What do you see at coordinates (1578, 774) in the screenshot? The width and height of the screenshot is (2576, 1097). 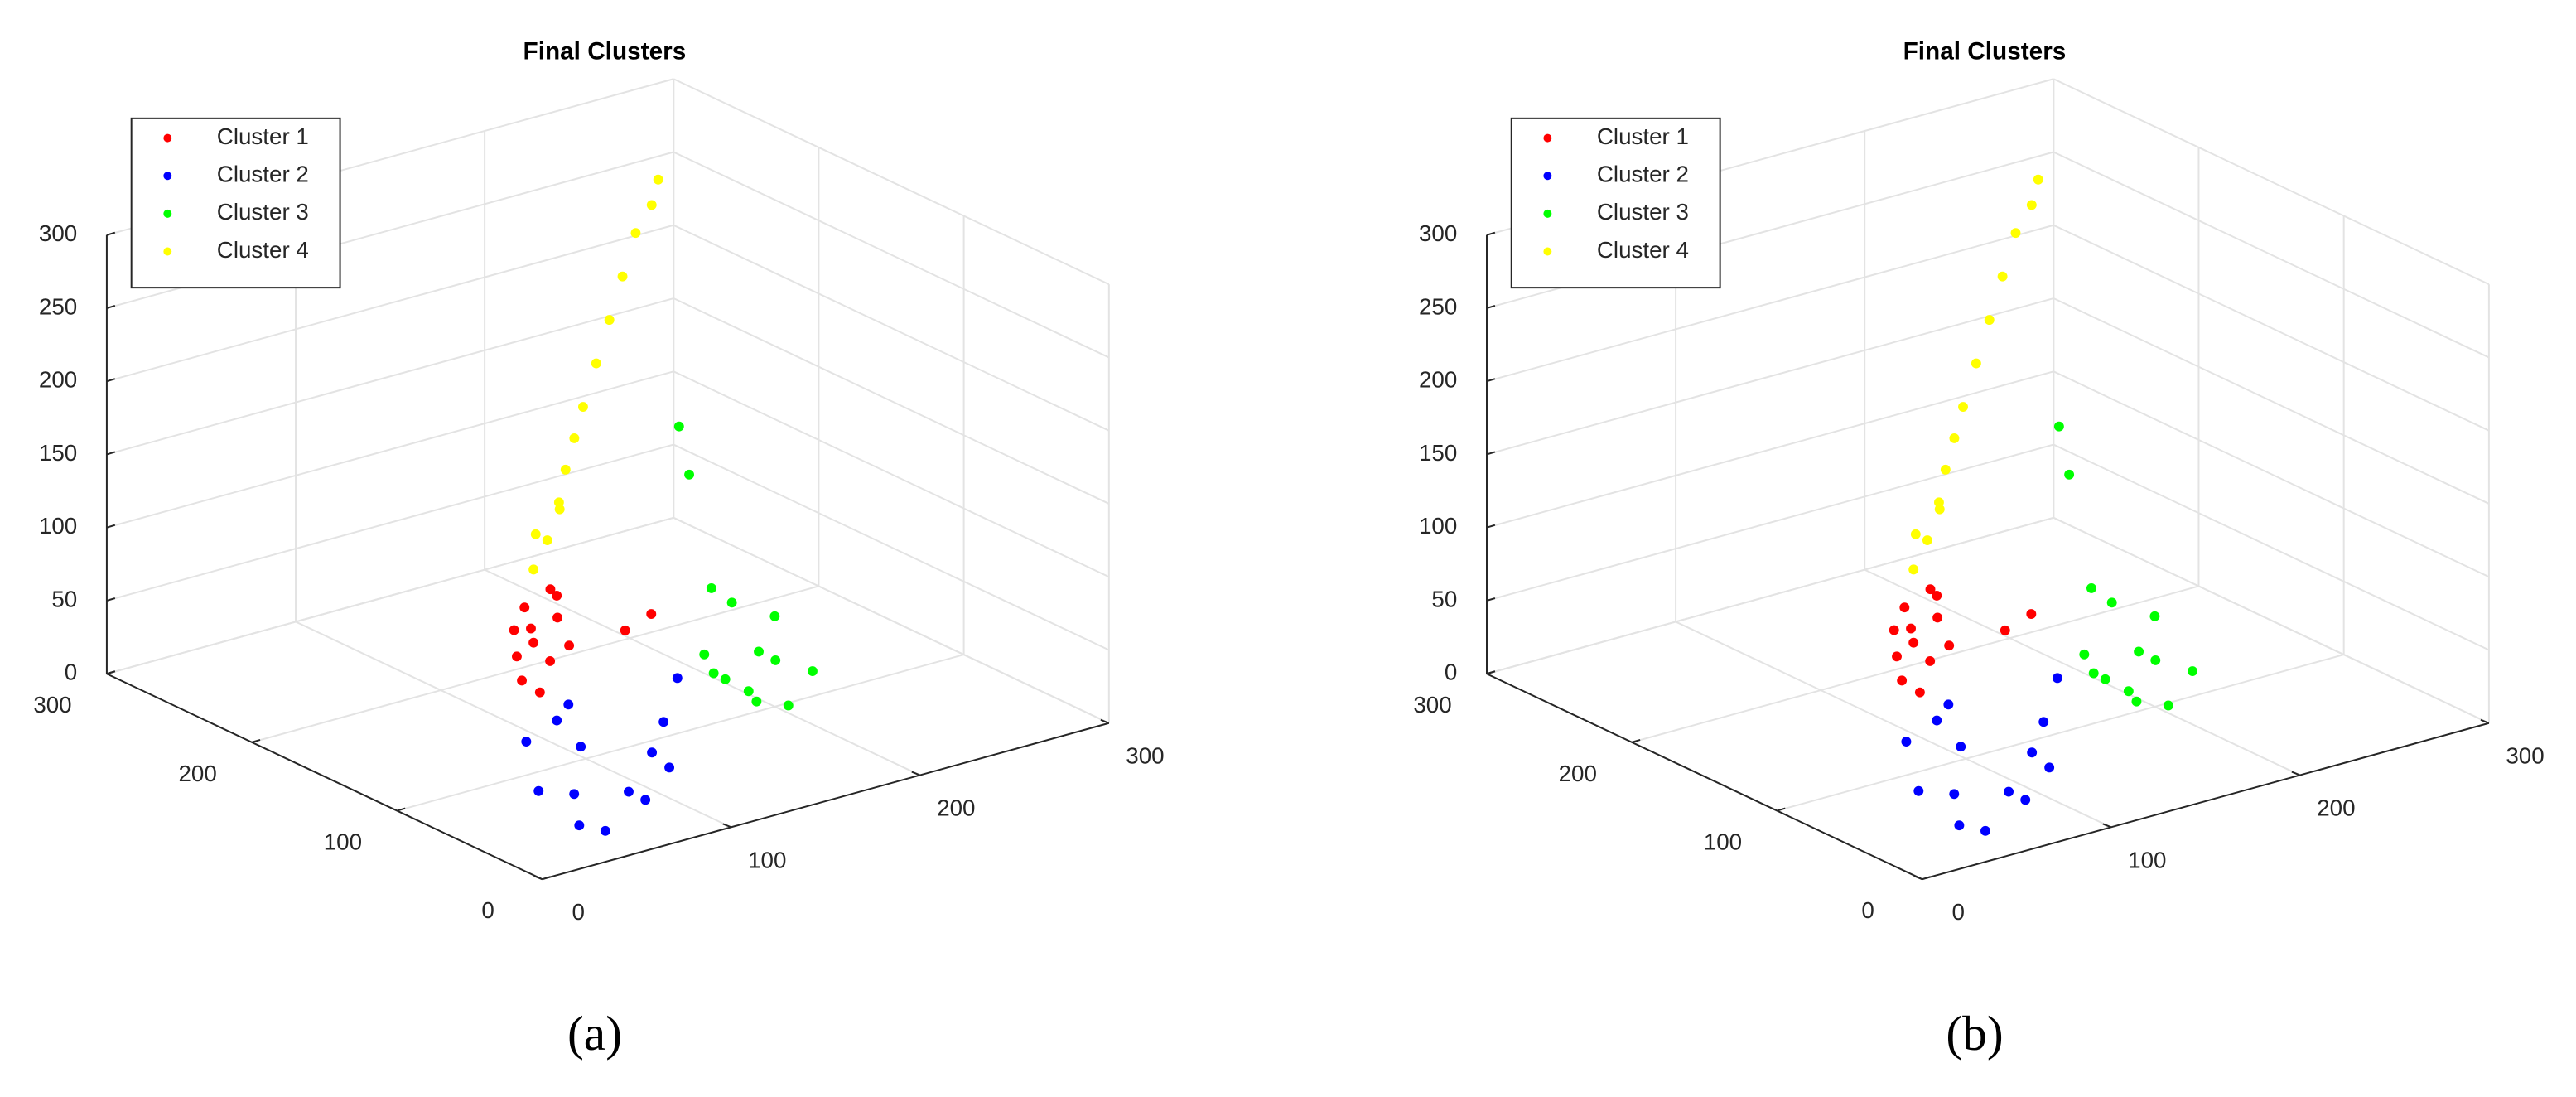 I see `y-tick-label: 200` at bounding box center [1578, 774].